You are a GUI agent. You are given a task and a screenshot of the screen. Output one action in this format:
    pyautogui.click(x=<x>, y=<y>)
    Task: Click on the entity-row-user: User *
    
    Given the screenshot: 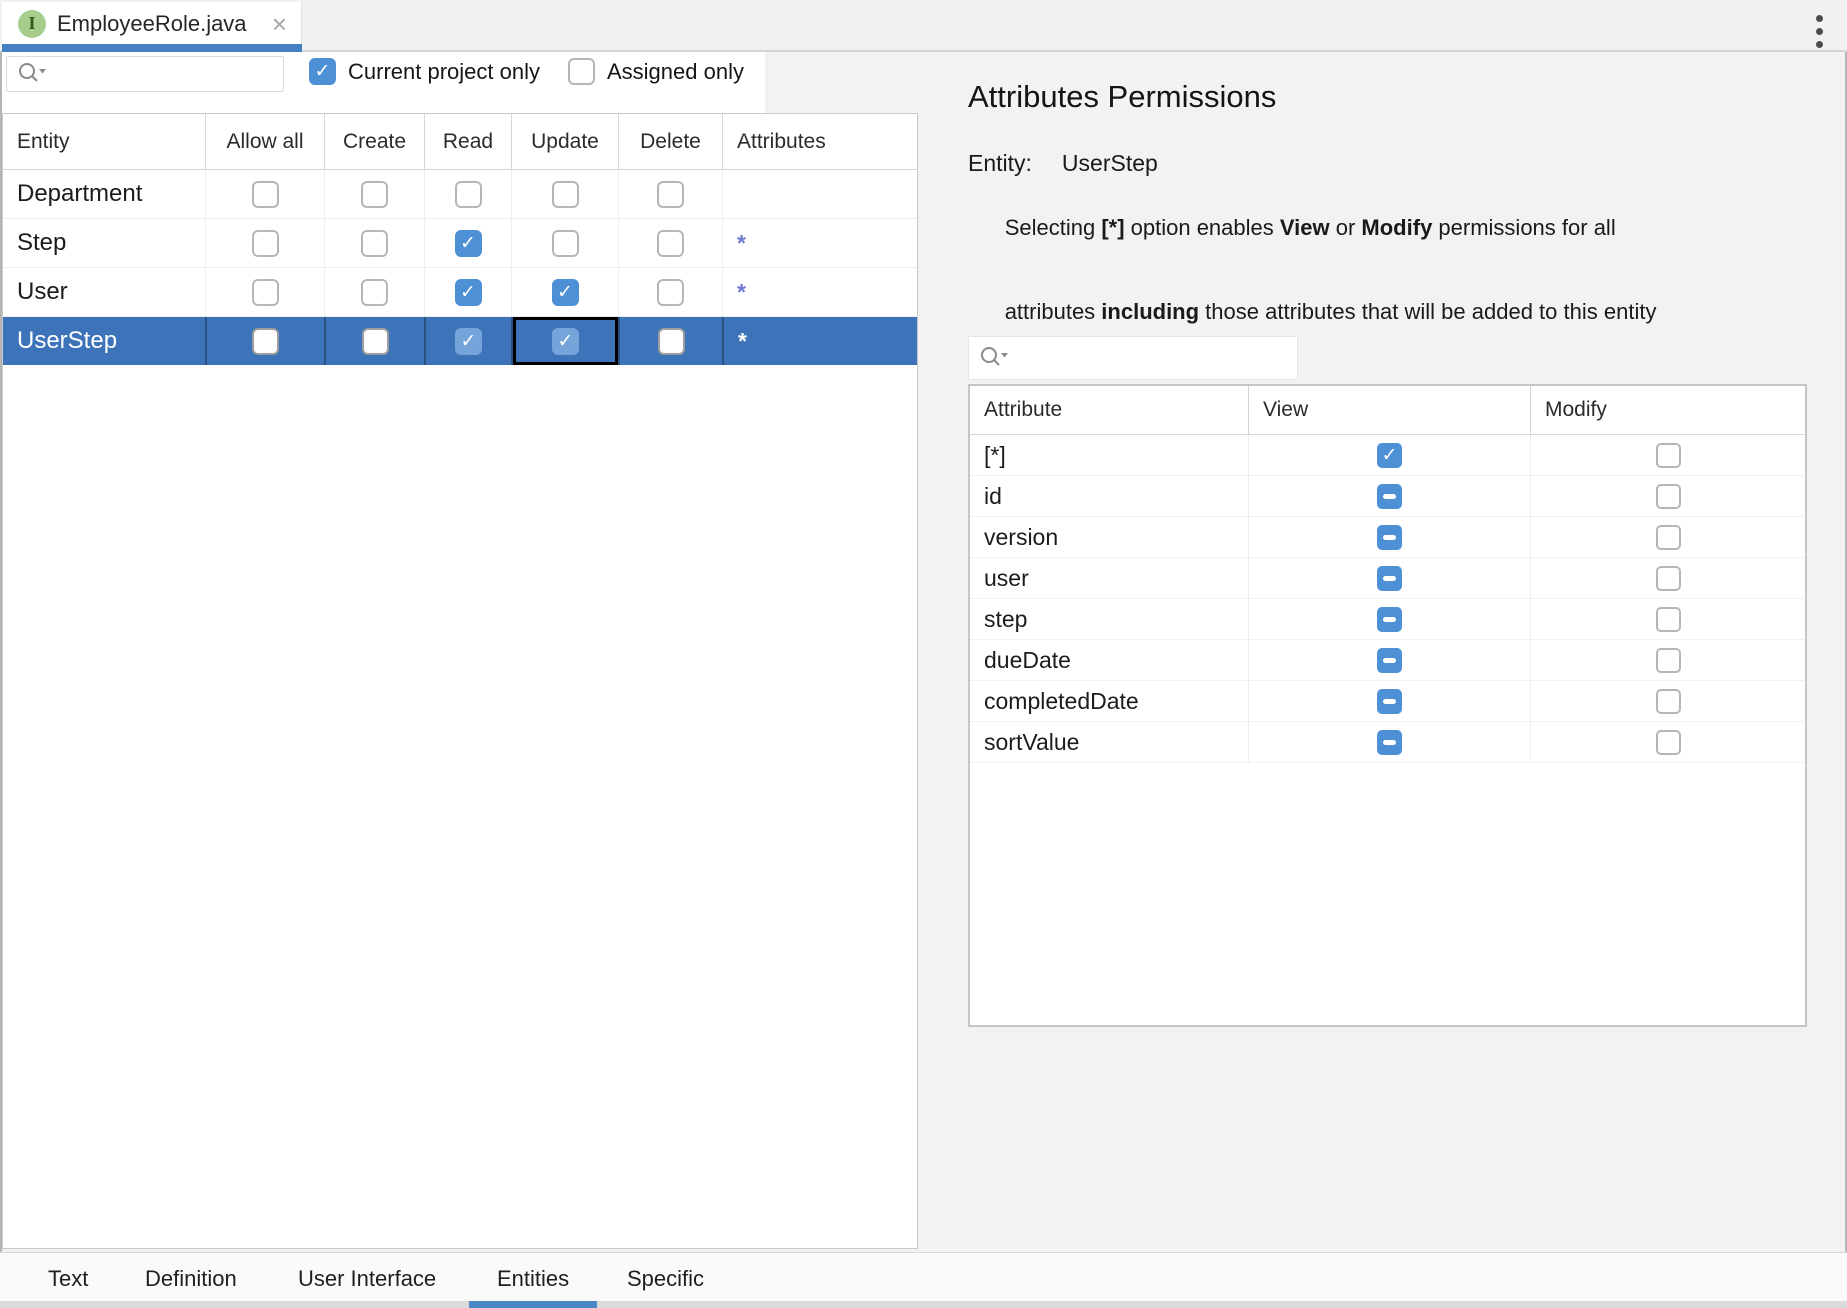 What is the action you would take?
    pyautogui.click(x=460, y=292)
    